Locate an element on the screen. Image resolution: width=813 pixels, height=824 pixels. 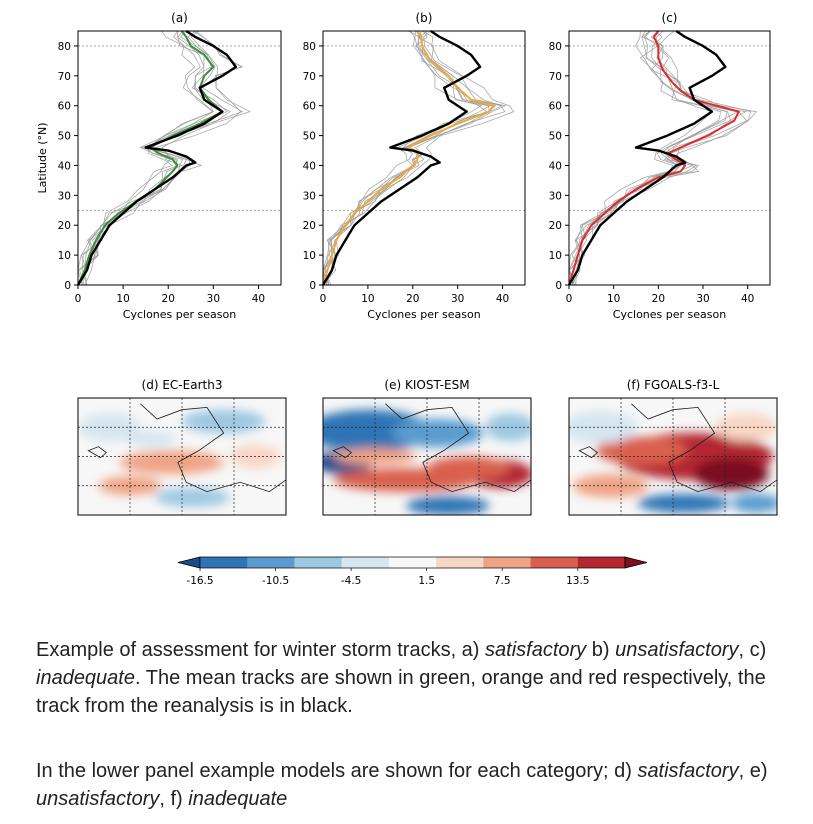
y-axis-label: Latitude (°N) is located at coordinates (42, 157).